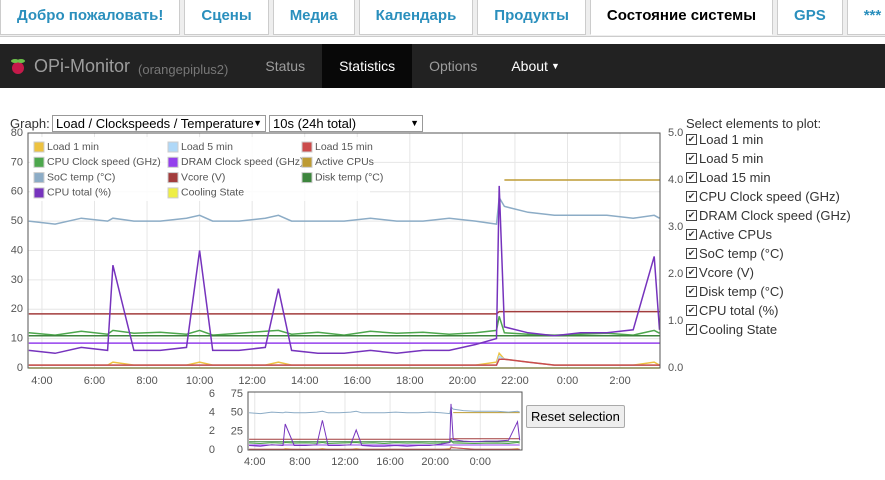  Describe the element at coordinates (252, 381) in the screenshot. I see `x-tick-label: 12:00` at that location.